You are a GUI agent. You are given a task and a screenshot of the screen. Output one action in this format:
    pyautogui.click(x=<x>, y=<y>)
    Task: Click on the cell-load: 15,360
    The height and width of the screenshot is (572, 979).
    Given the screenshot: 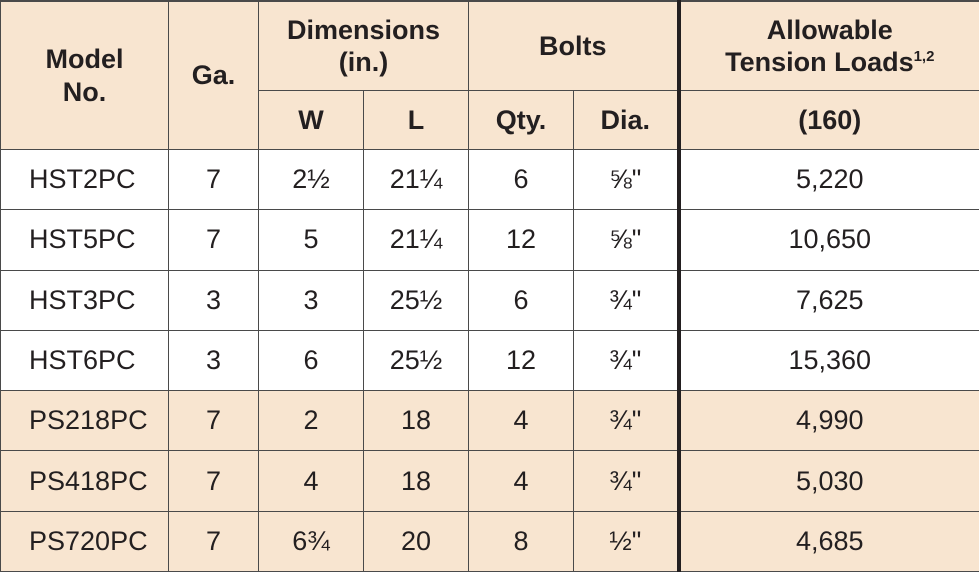 What is the action you would take?
    pyautogui.click(x=827, y=360)
    